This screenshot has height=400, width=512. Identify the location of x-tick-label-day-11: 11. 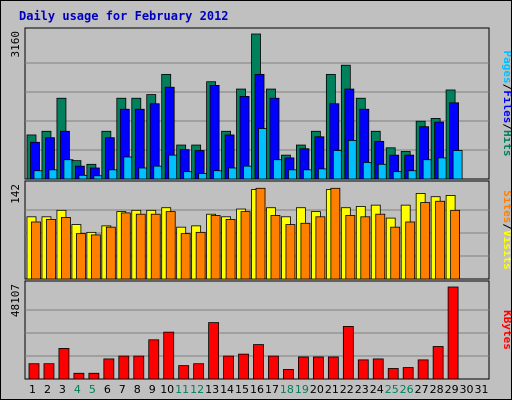
(182, 389).